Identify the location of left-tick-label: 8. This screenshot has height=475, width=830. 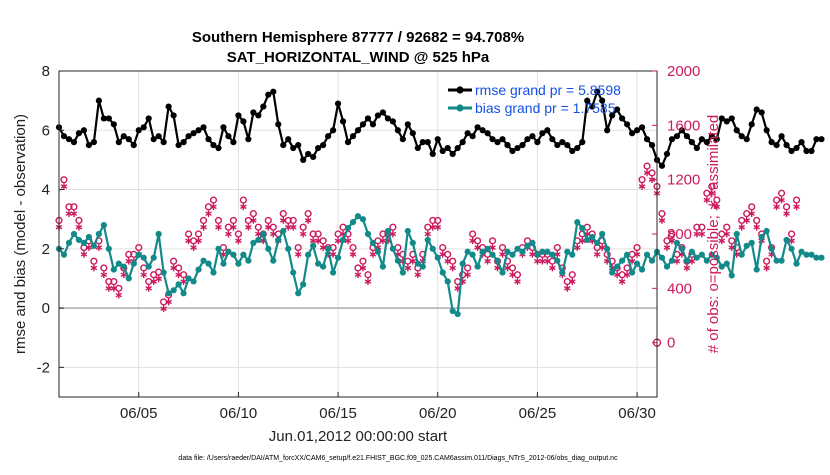
(46, 71).